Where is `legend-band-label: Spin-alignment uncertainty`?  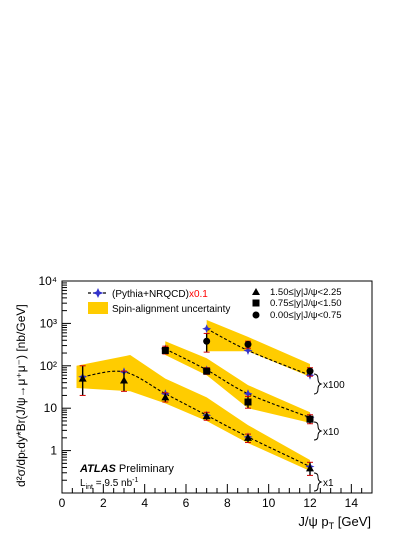
legend-band-label: Spin-alignment uncertainty is located at coordinates (171, 309).